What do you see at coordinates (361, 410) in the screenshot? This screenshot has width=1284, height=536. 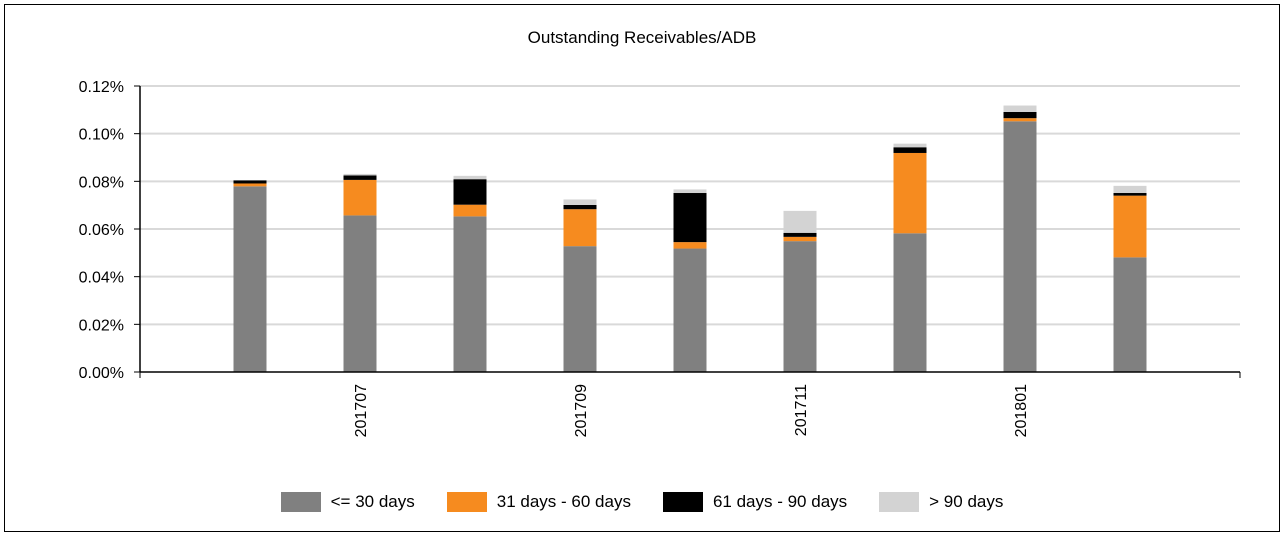 I see `x-tick-label: 201707` at bounding box center [361, 410].